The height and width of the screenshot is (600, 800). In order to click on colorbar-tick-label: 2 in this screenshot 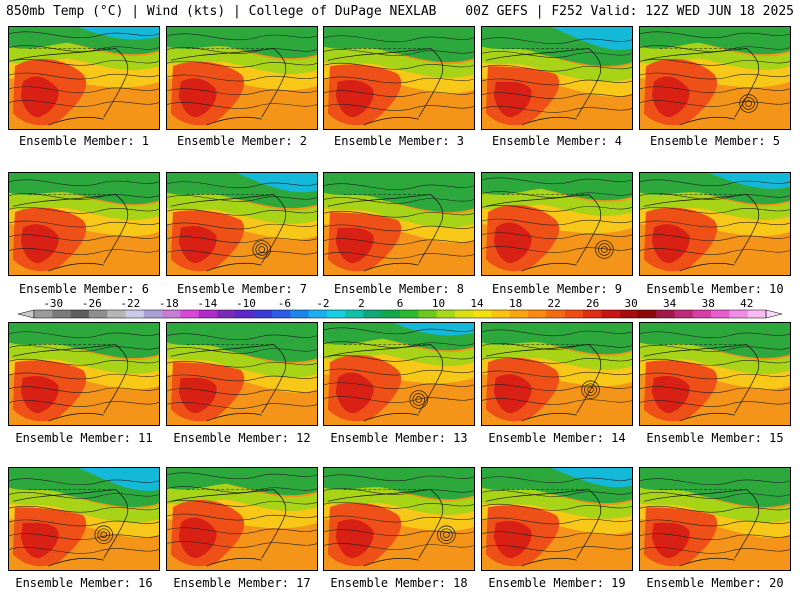, I will do `click(361, 303)`.